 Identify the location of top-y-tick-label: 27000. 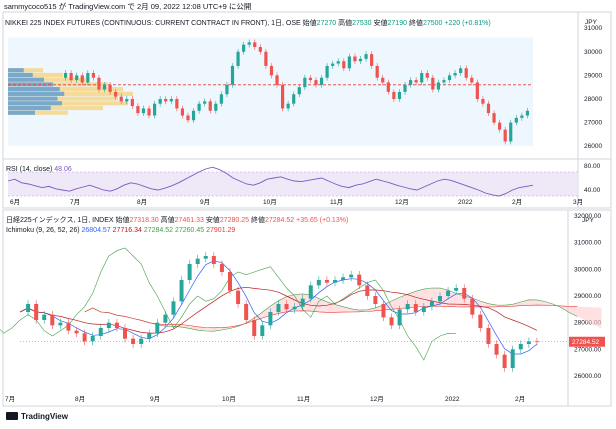
(593, 123).